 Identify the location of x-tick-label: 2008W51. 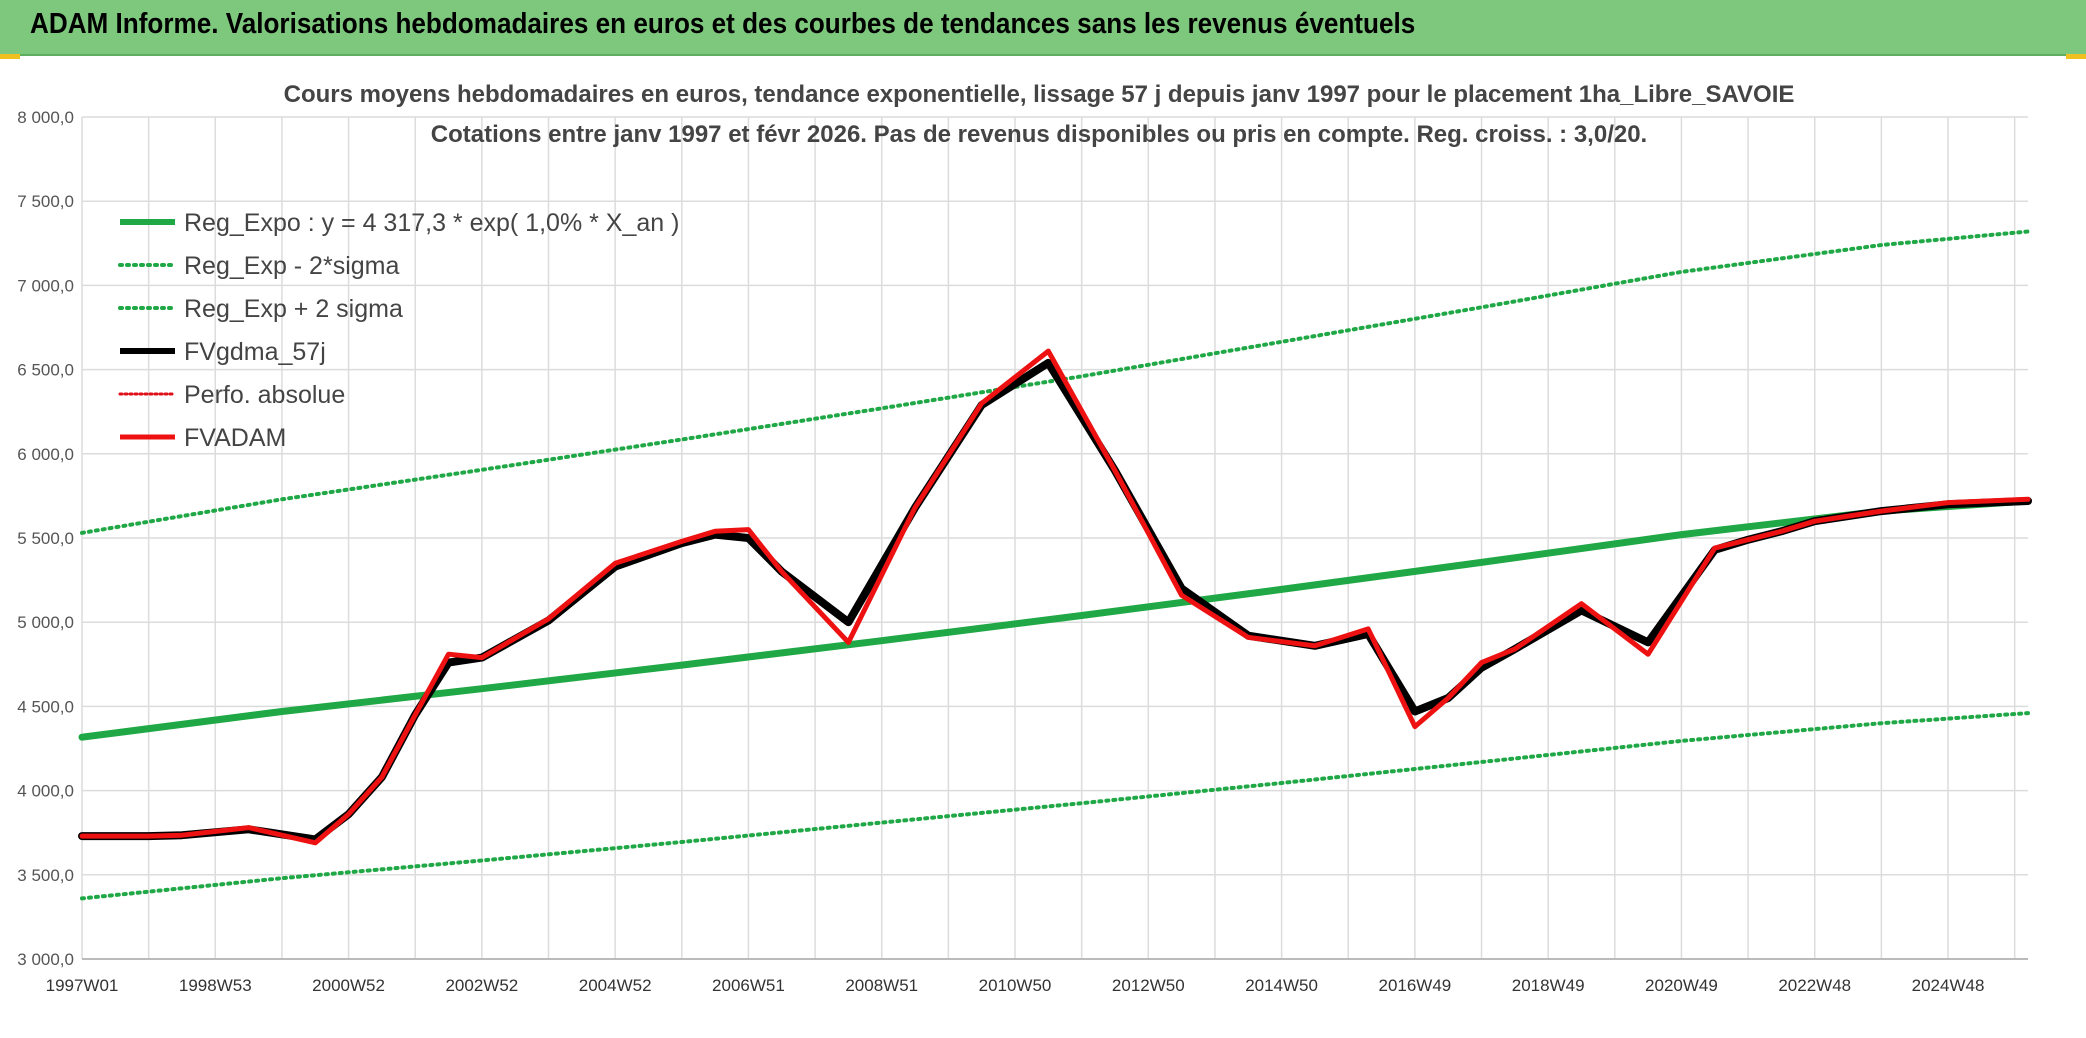
(881, 985).